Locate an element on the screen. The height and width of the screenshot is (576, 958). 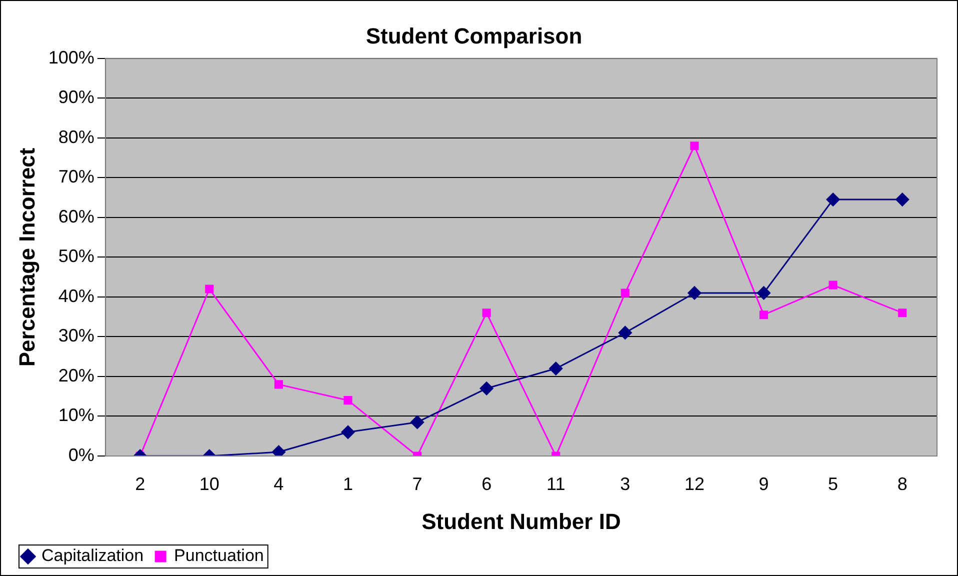
x-axis-title: Student Number ID is located at coordinates (521, 521).